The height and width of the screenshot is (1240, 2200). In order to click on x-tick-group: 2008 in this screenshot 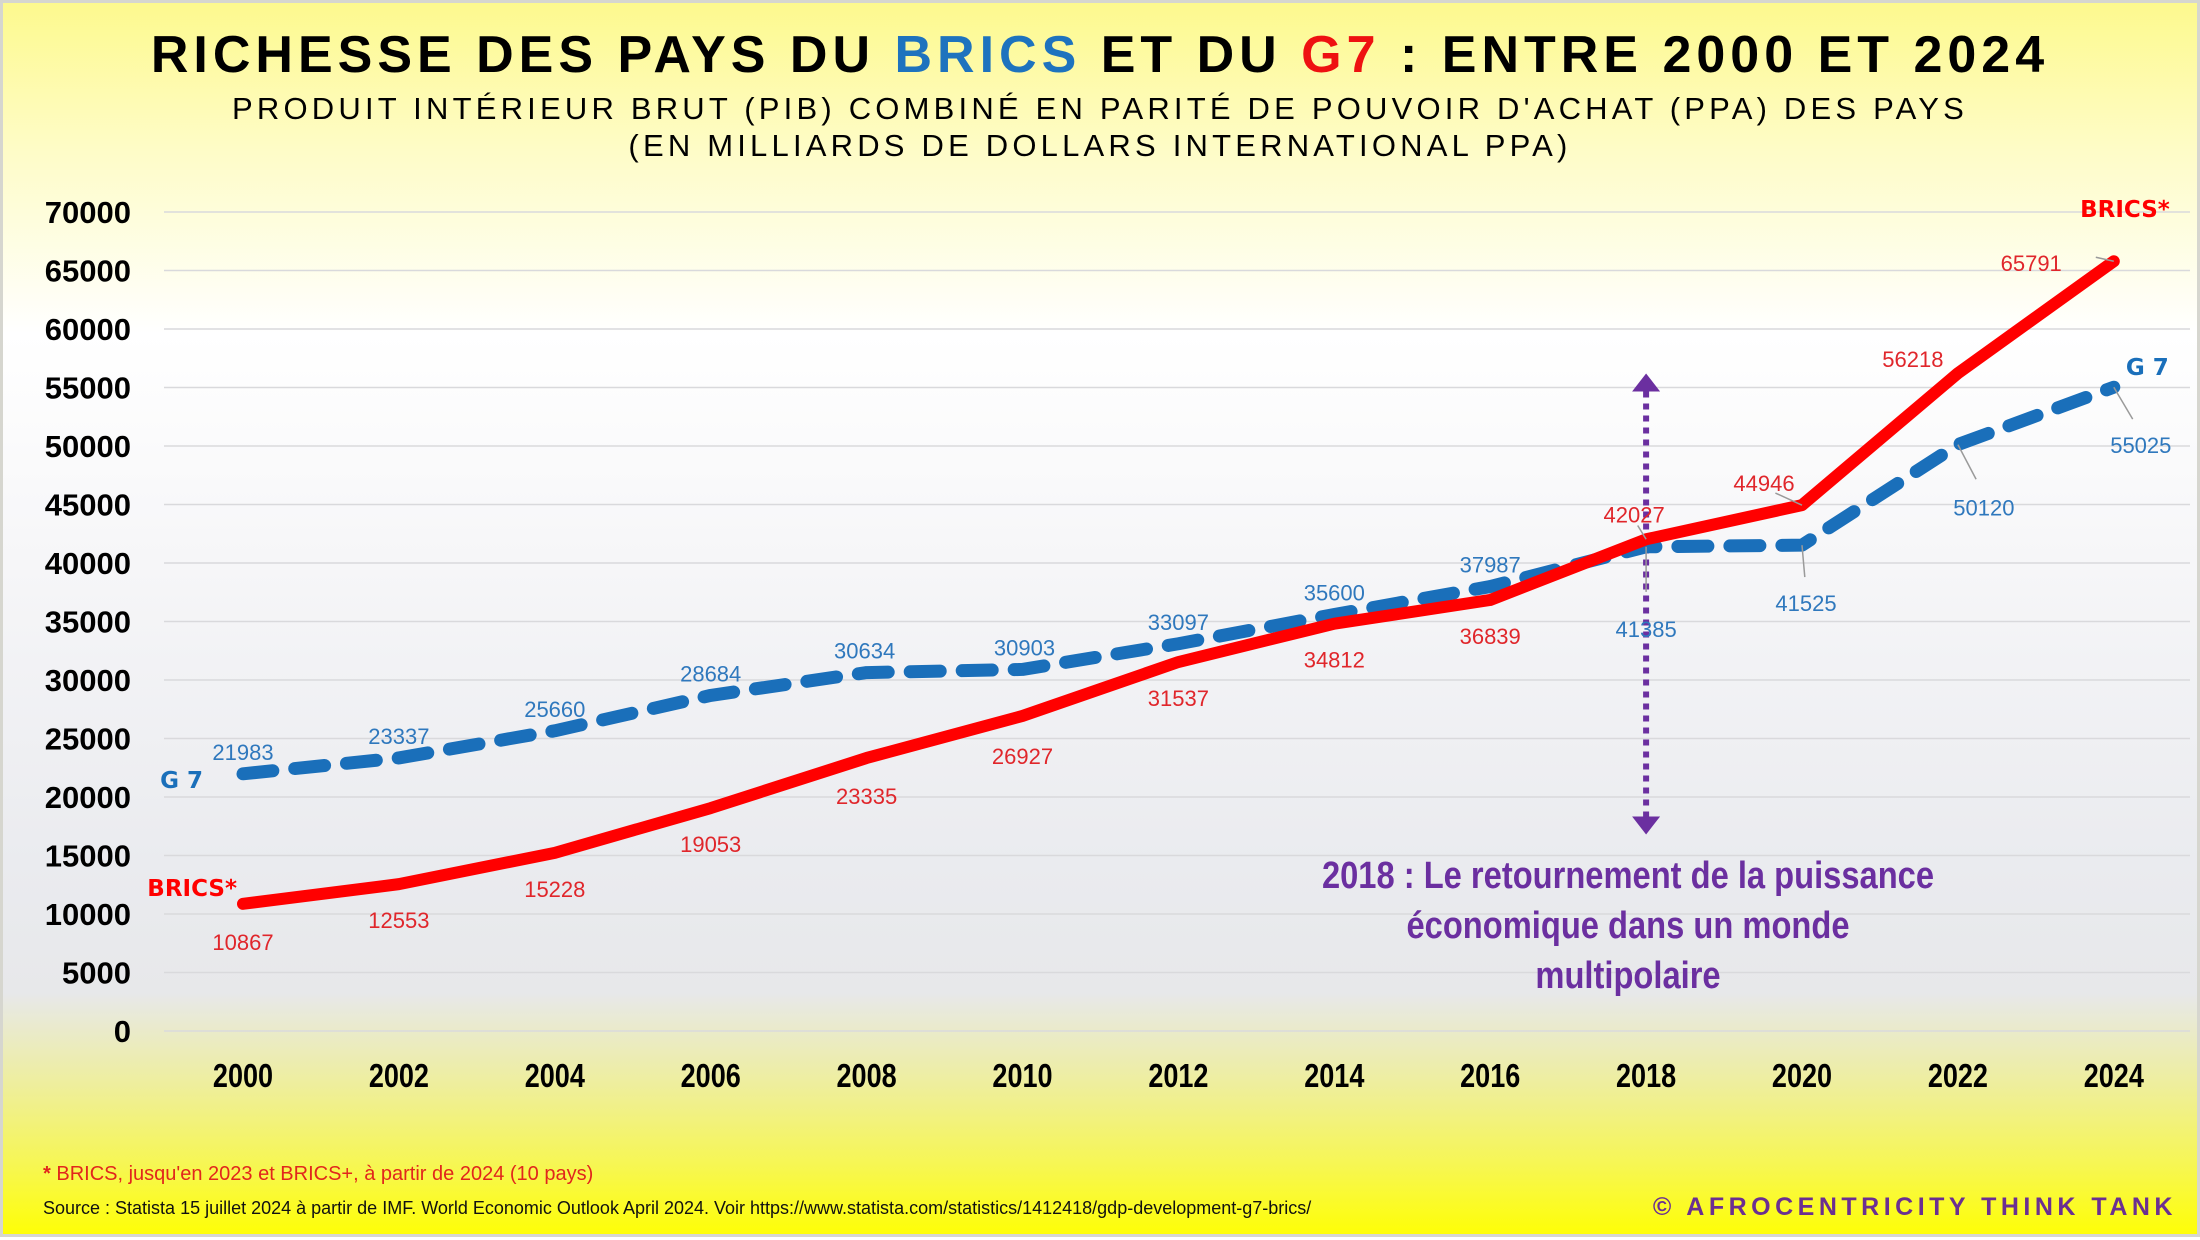, I will do `click(867, 1077)`.